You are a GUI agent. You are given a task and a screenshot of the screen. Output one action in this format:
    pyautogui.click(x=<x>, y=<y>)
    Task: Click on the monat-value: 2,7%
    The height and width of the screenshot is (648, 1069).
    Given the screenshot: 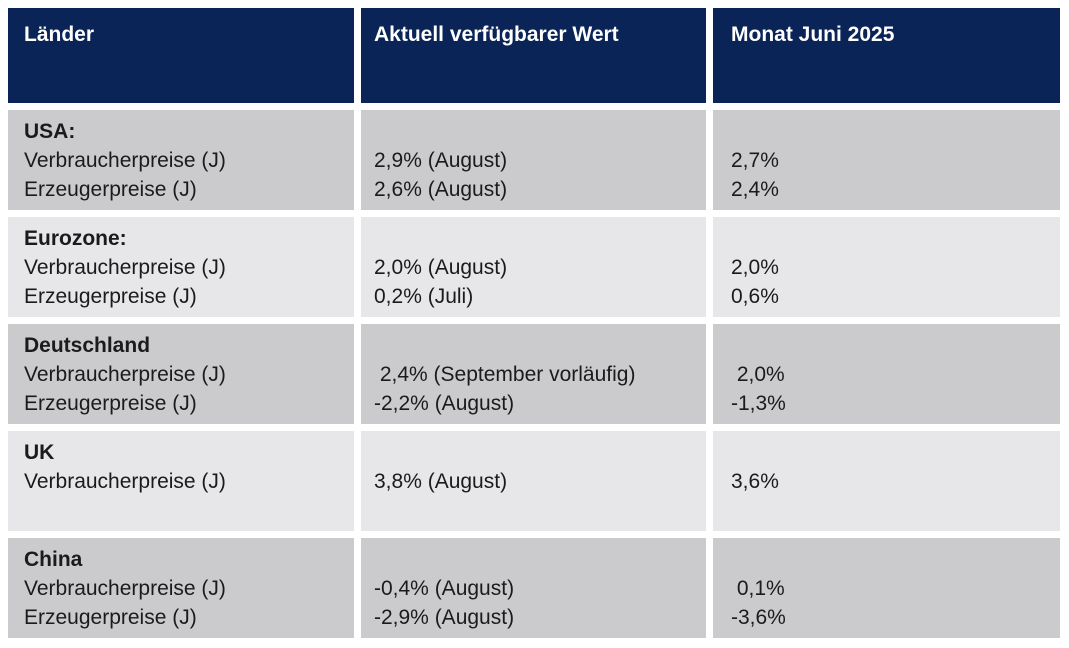 What is the action you would take?
    pyautogui.click(x=755, y=160)
    